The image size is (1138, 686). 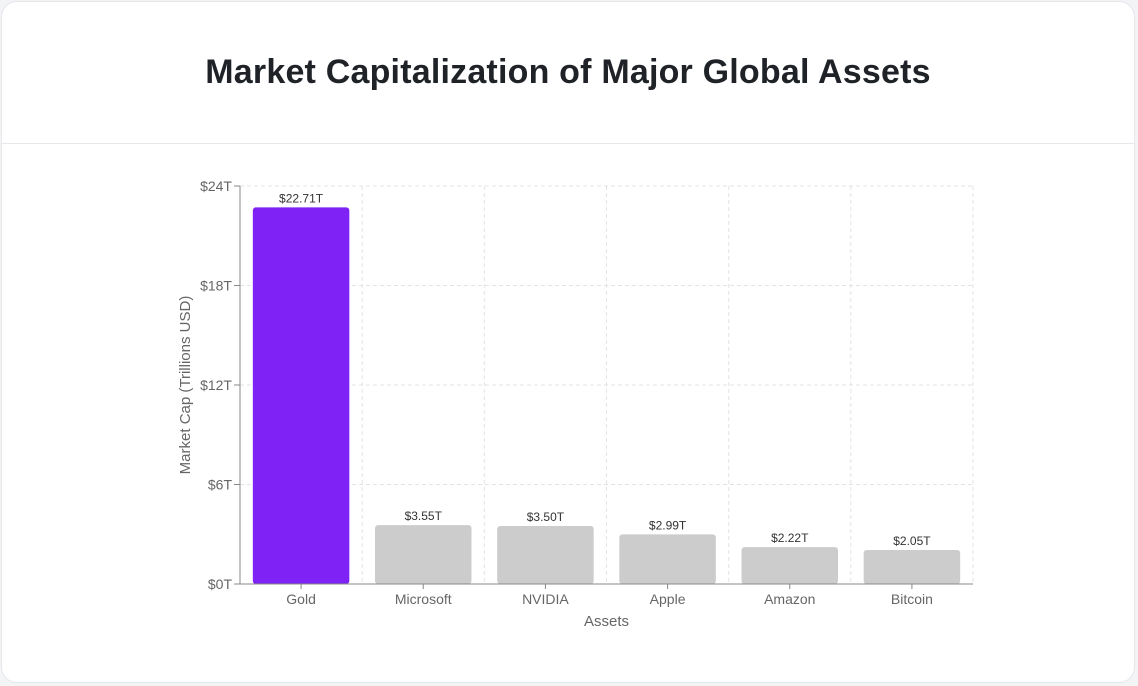 I want to click on y-axis-label: Market Cap (Trillions USD), so click(x=185, y=385).